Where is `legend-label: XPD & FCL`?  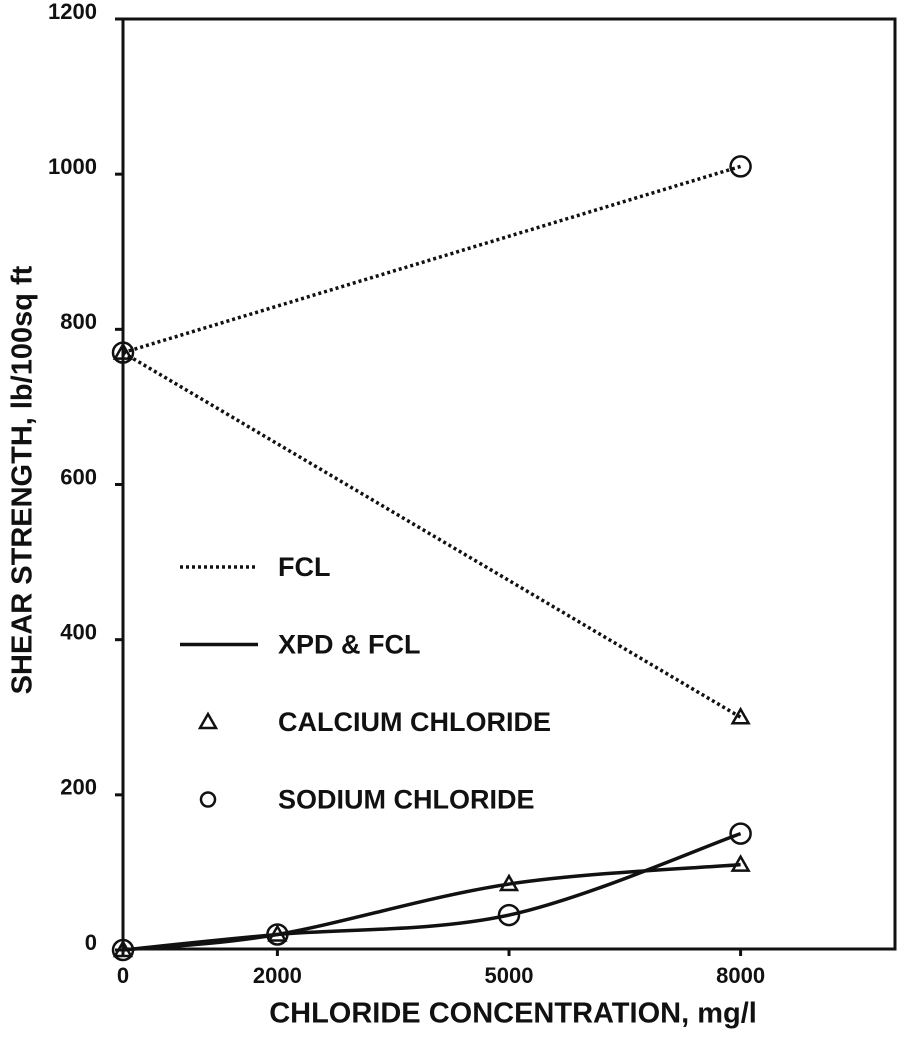
legend-label: XPD & FCL is located at coordinates (349, 645).